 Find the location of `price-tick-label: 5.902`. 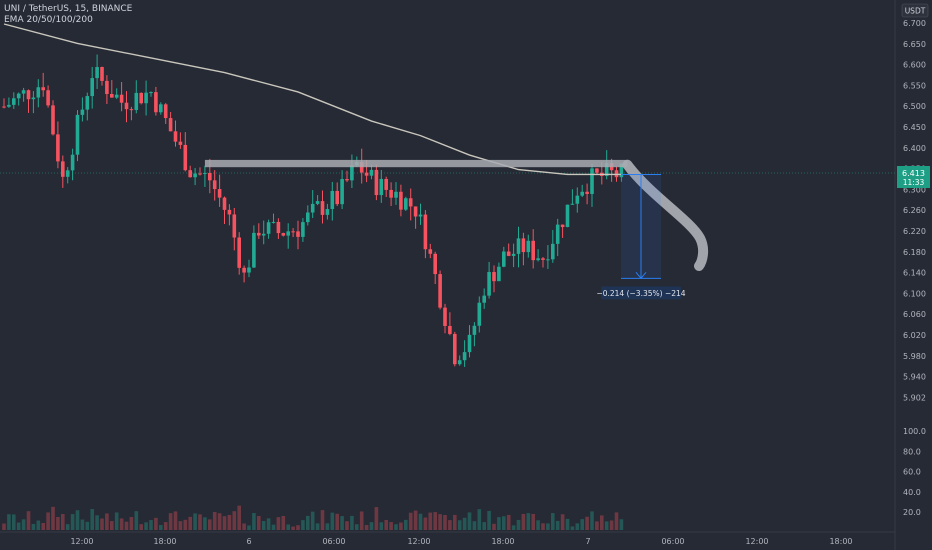

price-tick-label: 5.902 is located at coordinates (914, 397).